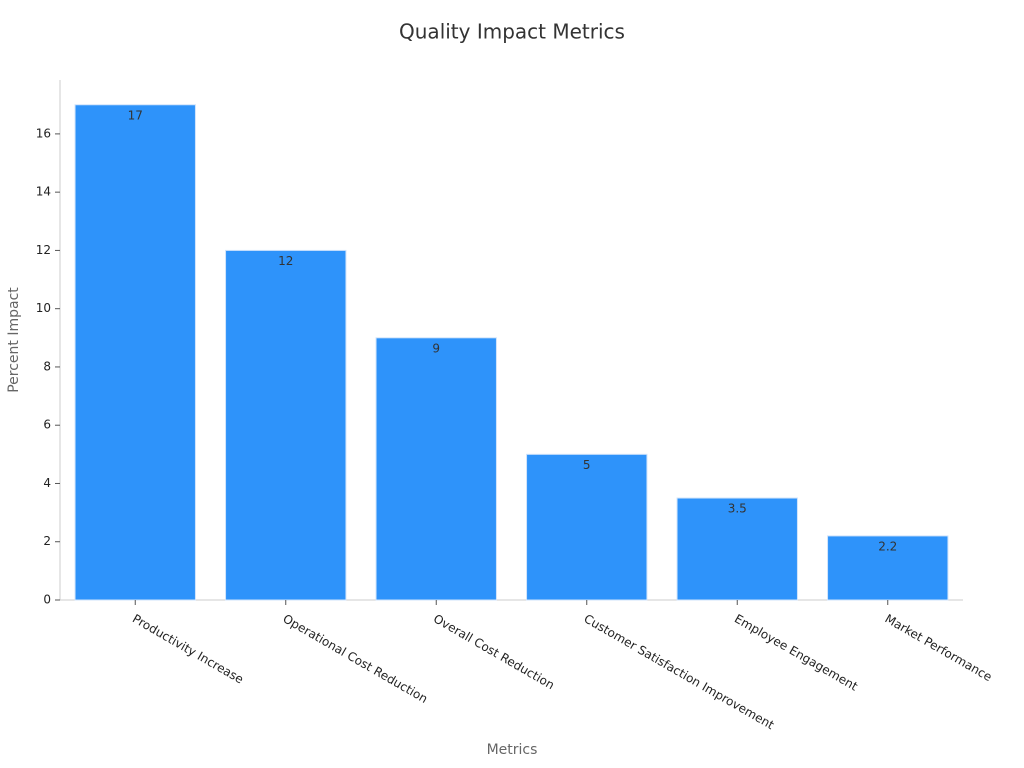  What do you see at coordinates (887, 546) in the screenshot?
I see `value-label: 2.2` at bounding box center [887, 546].